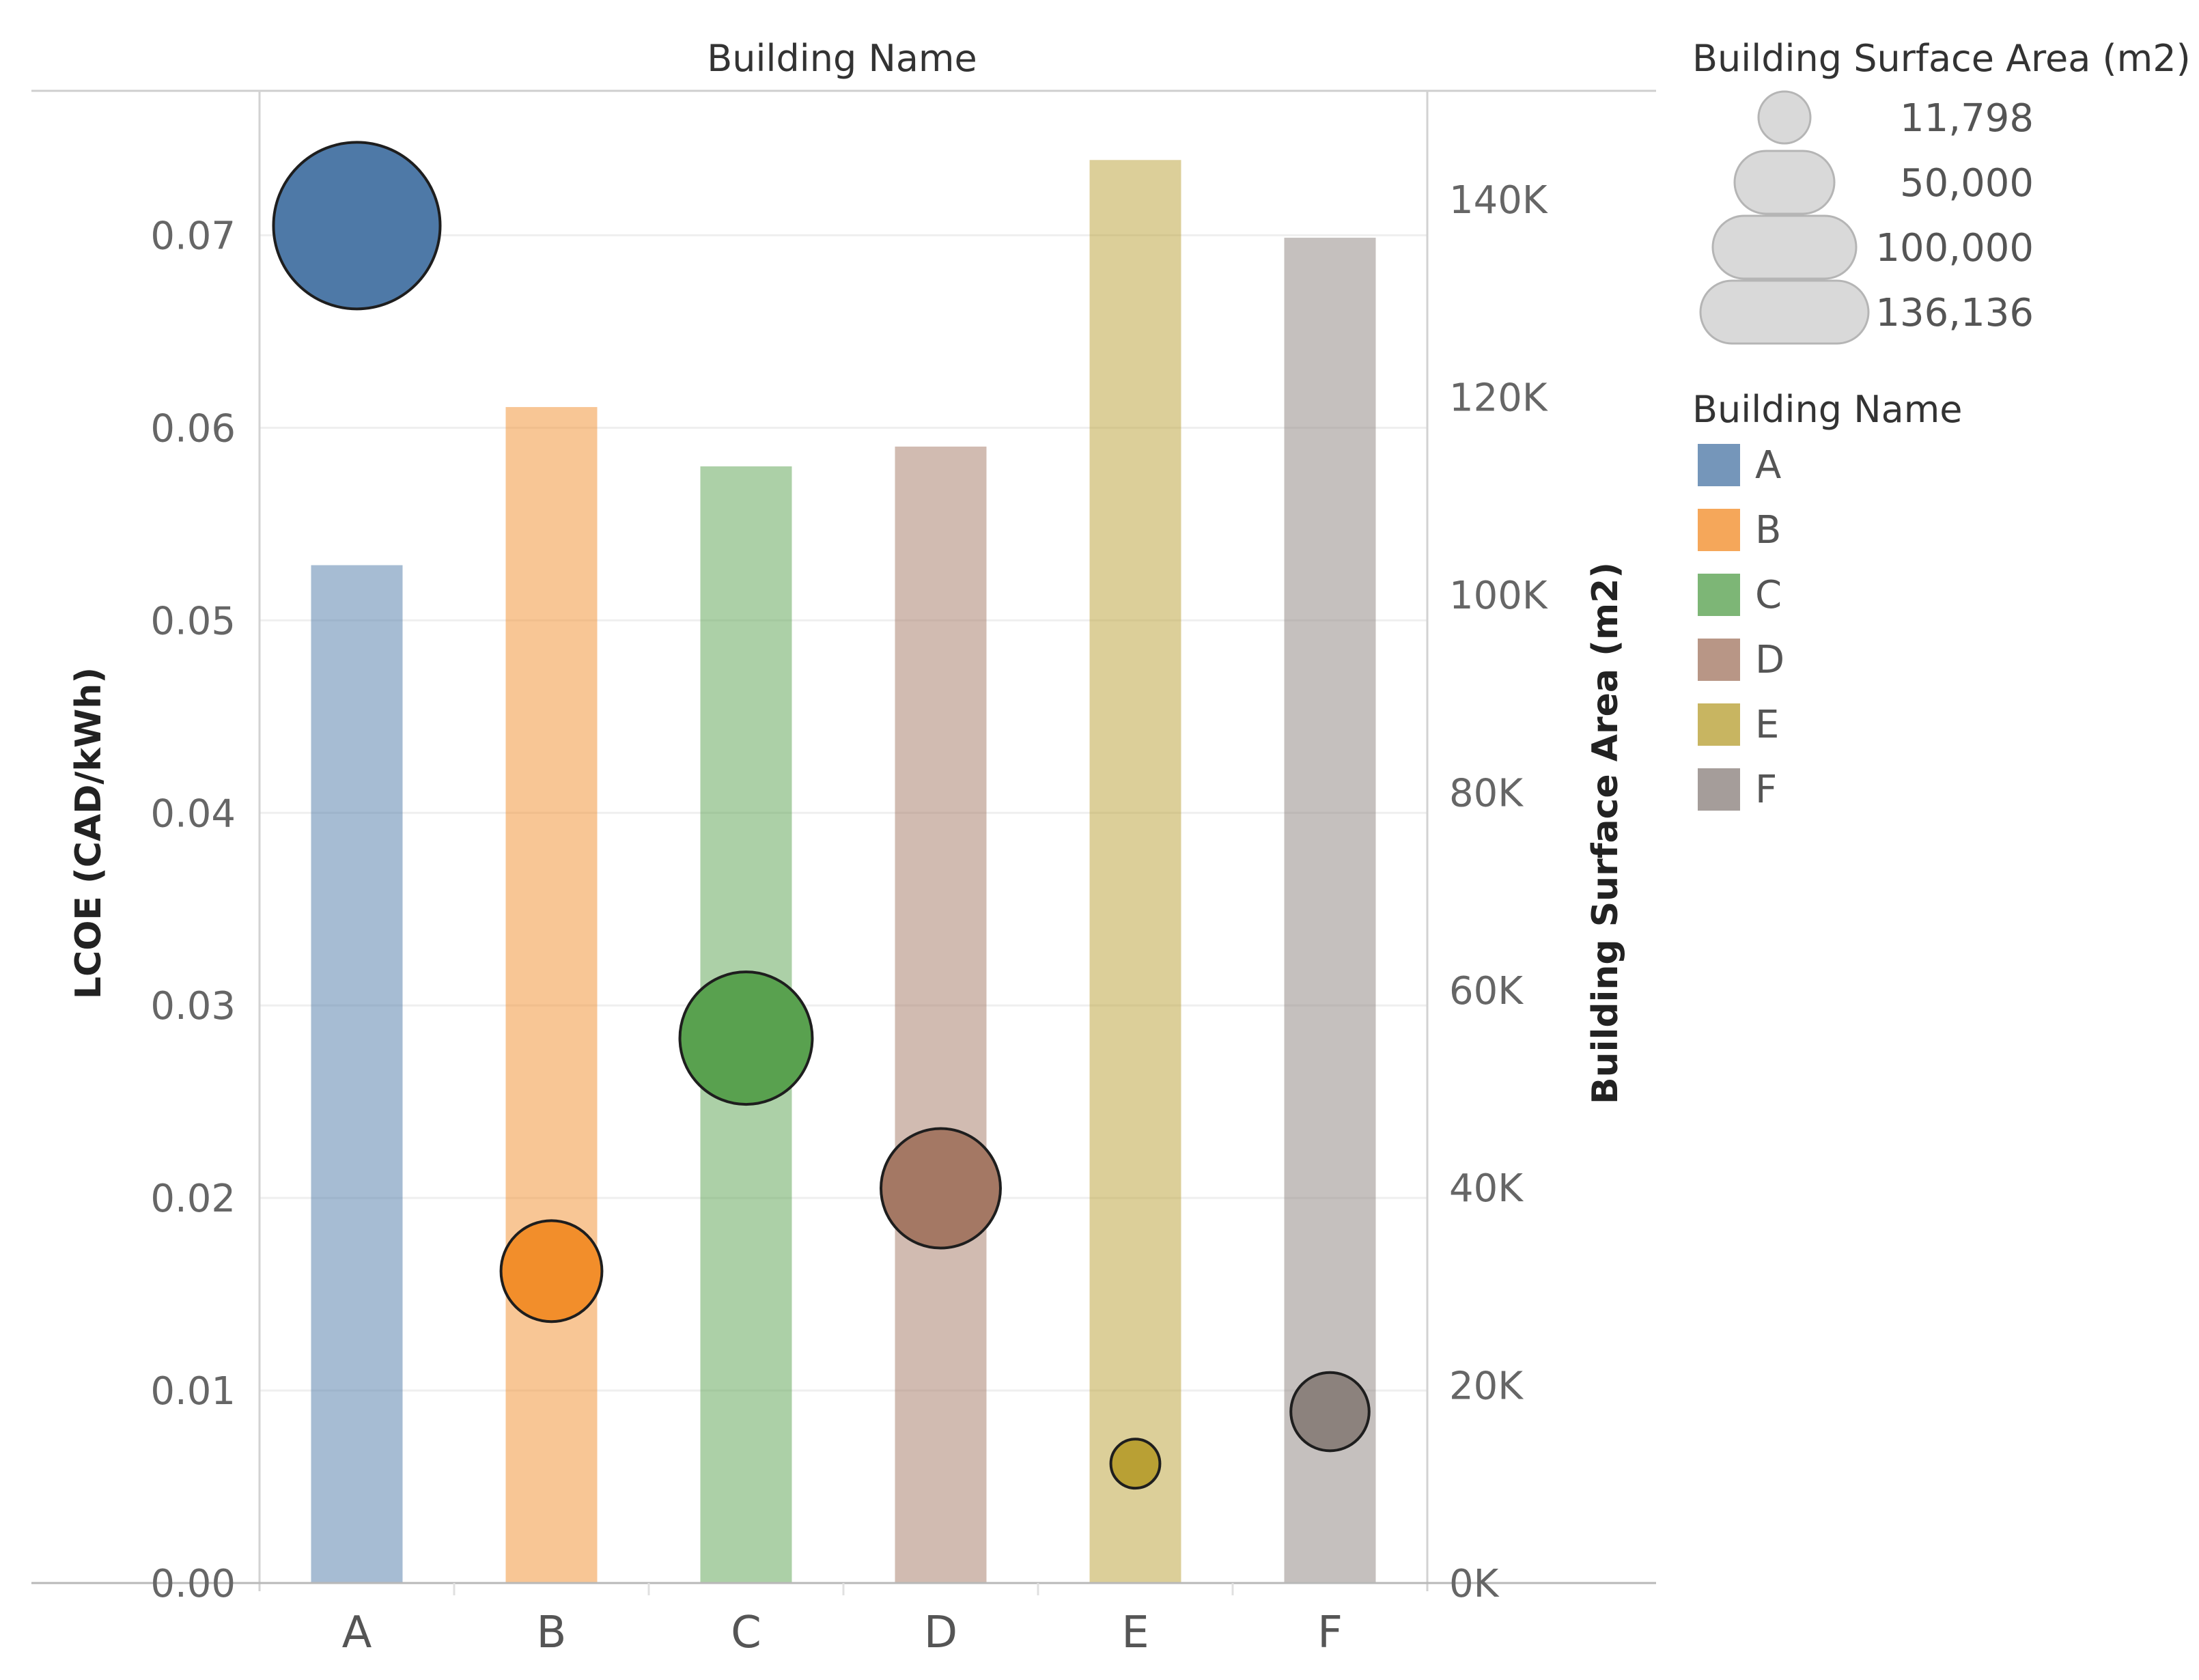  What do you see at coordinates (88, 833) in the screenshot?
I see `left-axis-title: LCOE (CAD/kWh)` at bounding box center [88, 833].